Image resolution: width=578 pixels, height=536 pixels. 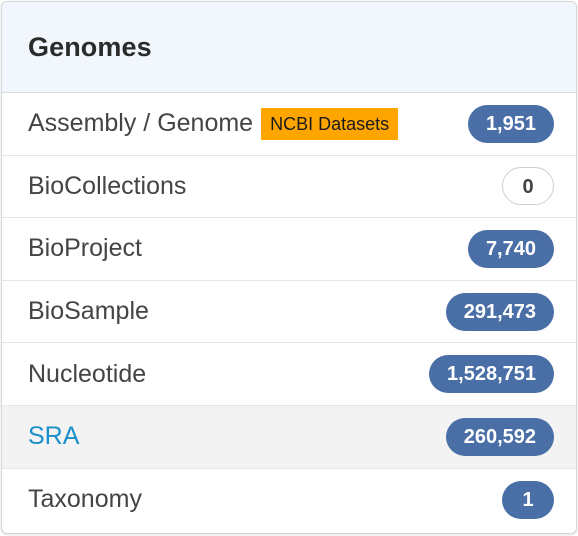 I want to click on count-badge: 1,951, so click(x=510, y=123).